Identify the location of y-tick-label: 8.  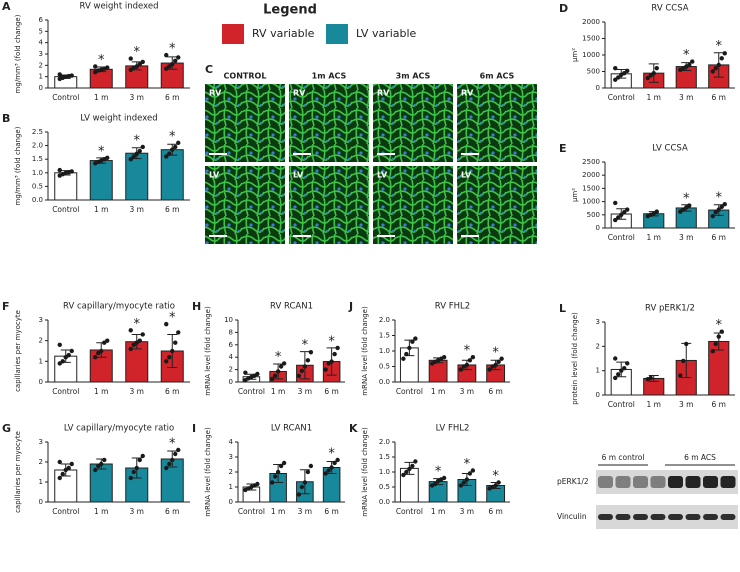
(231, 332).